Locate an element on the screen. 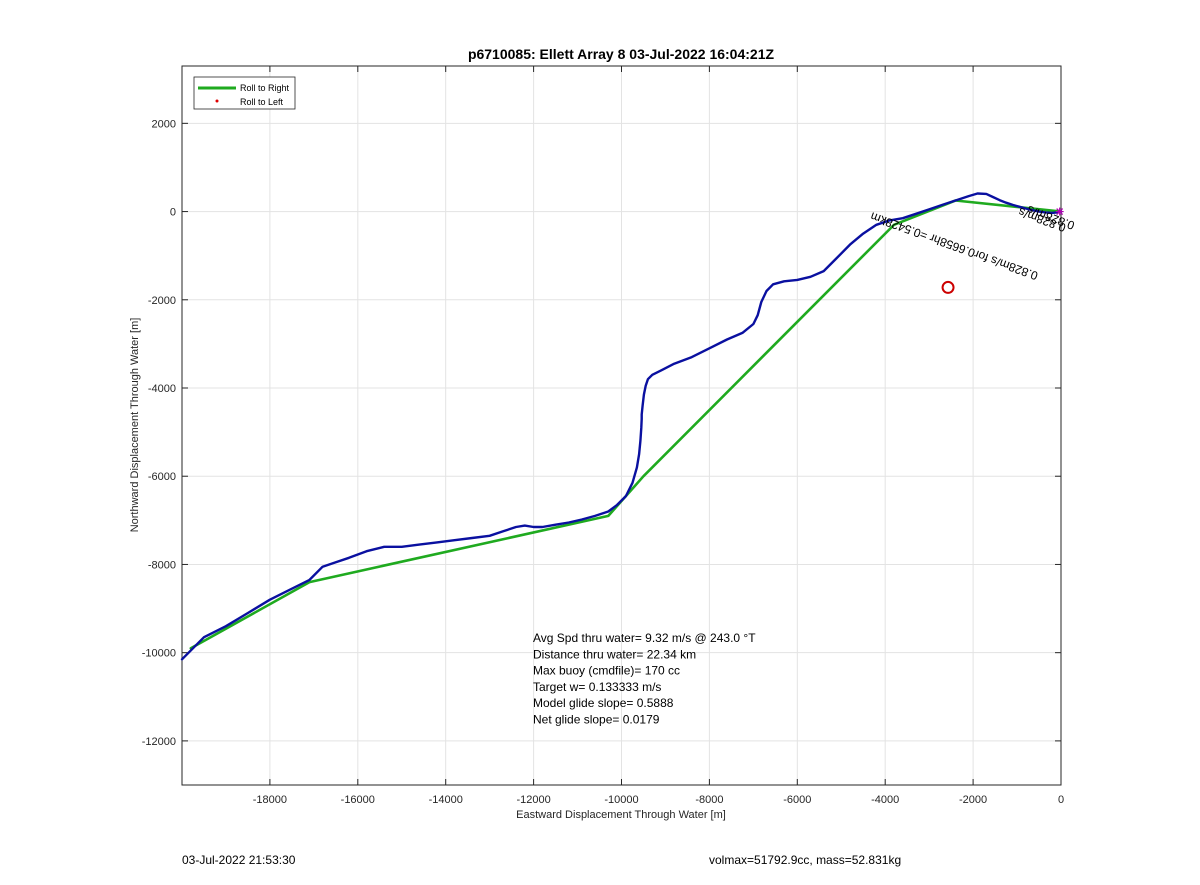  stats-line: Max buoy (cmdfile)= 170 cc is located at coordinates (606, 671).